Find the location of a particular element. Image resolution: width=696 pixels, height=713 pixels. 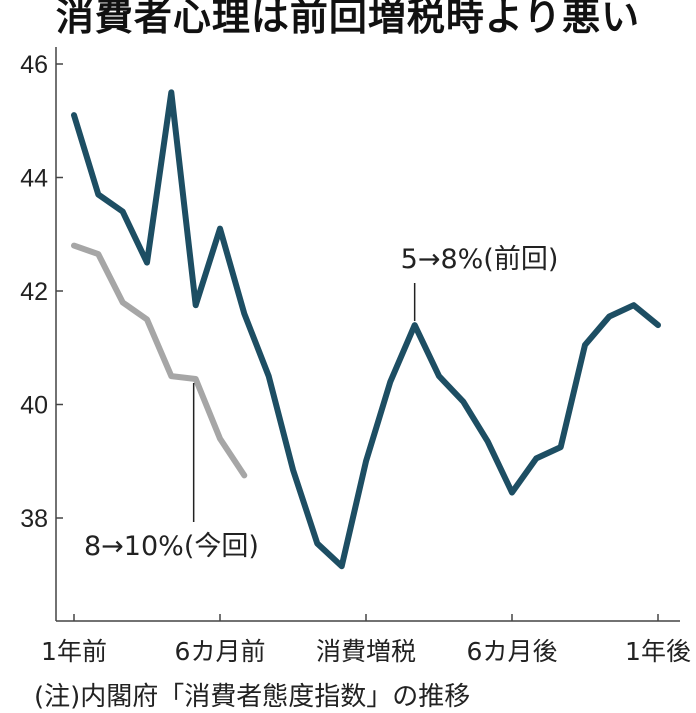

x-tick-label: 消費増税 is located at coordinates (366, 651).